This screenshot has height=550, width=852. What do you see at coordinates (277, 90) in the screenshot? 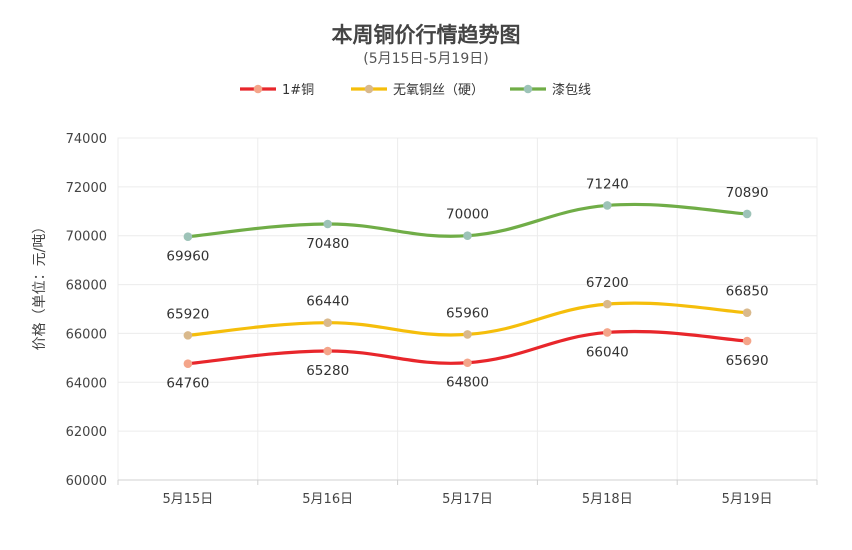
I see `legend-item: 1#铜` at bounding box center [277, 90].